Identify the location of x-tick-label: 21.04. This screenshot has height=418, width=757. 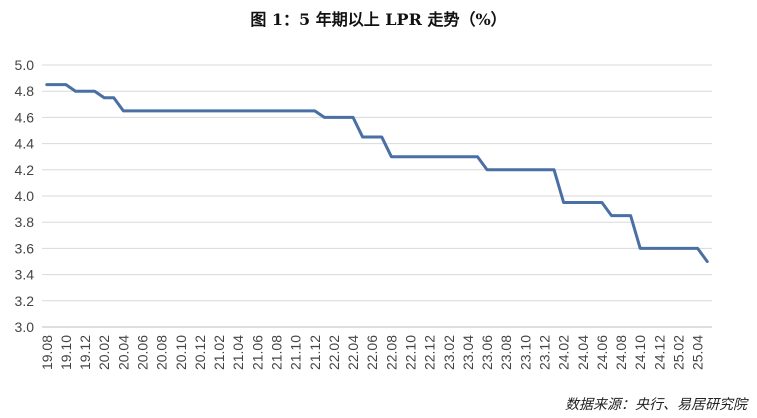
(238, 352).